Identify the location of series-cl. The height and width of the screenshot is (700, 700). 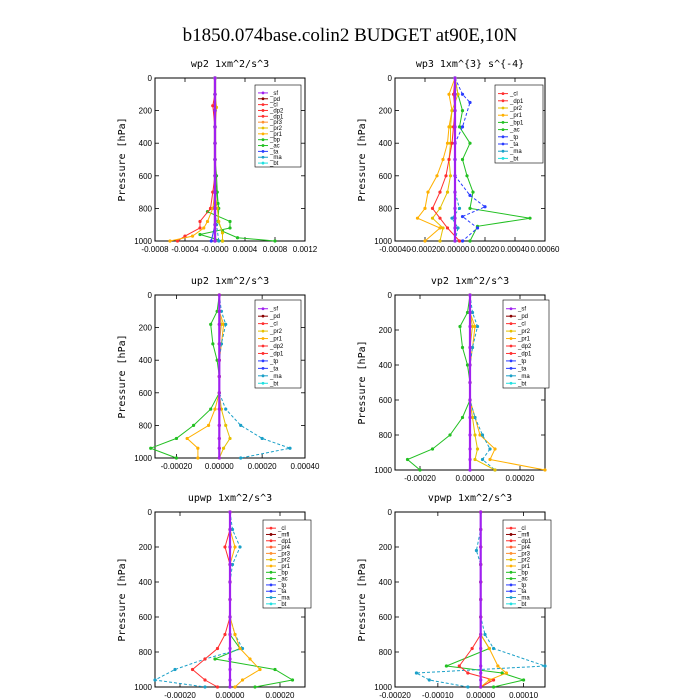
(230, 599).